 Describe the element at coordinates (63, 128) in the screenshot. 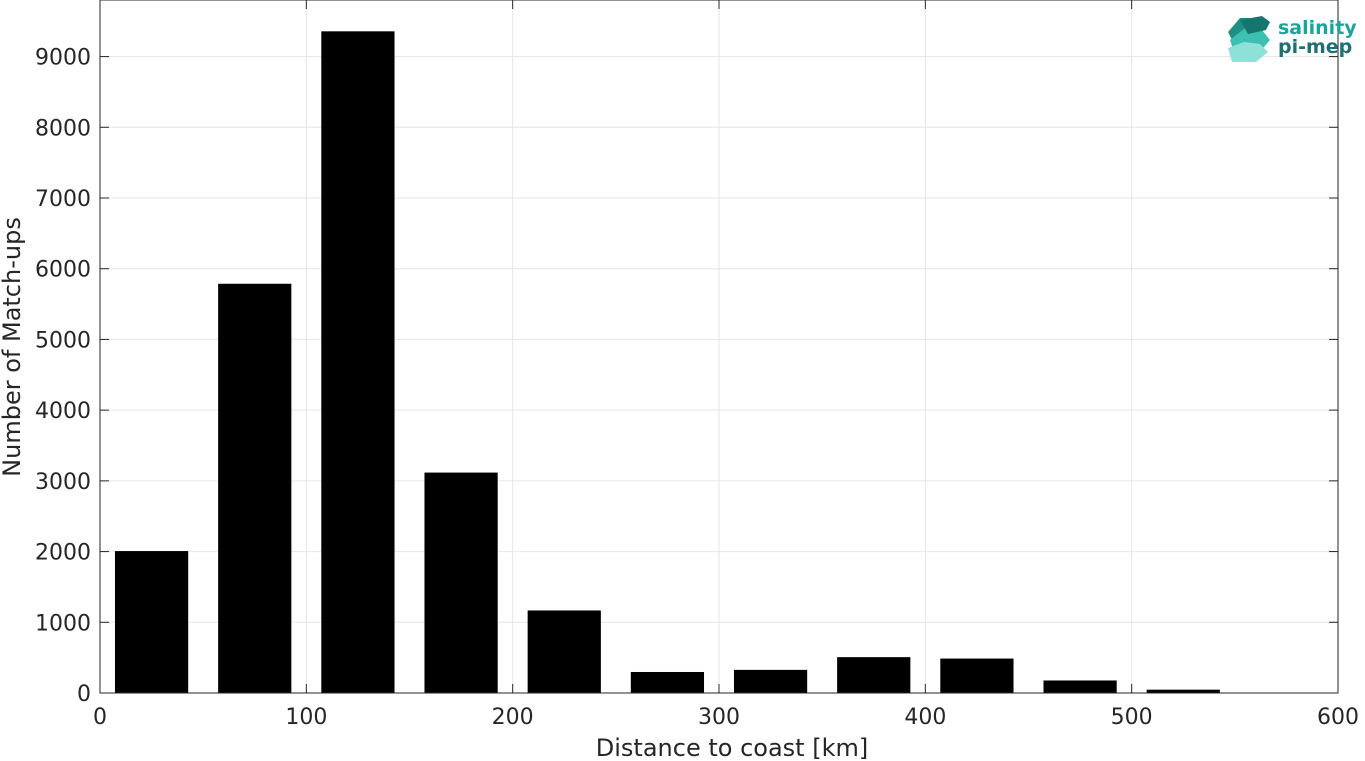

I see `y-tick-label: 8000` at that location.